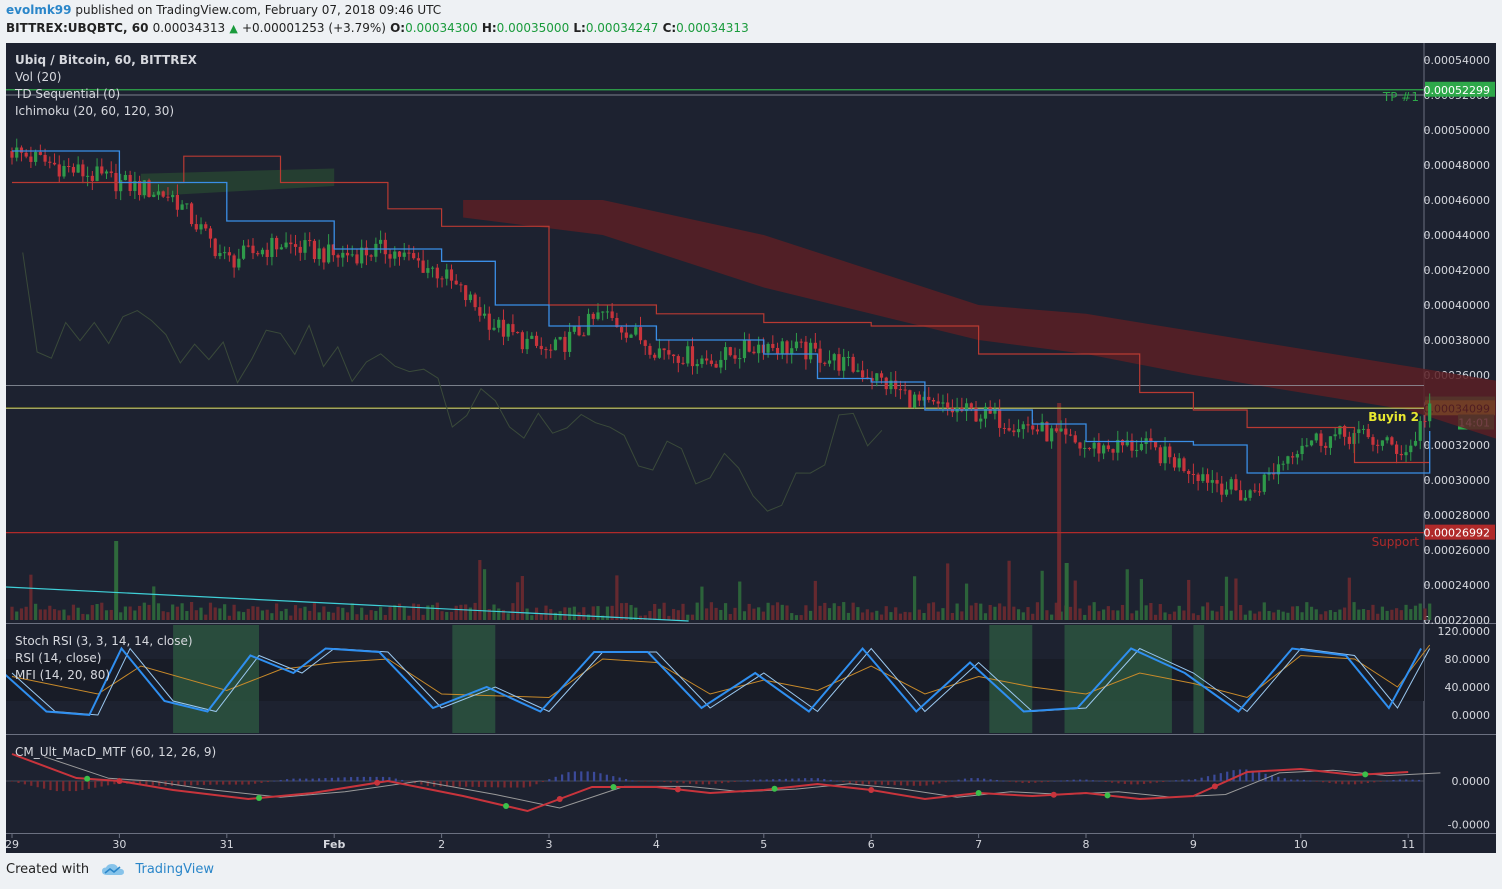  I want to click on buyin2-label: Buyin 2, so click(1393, 417).